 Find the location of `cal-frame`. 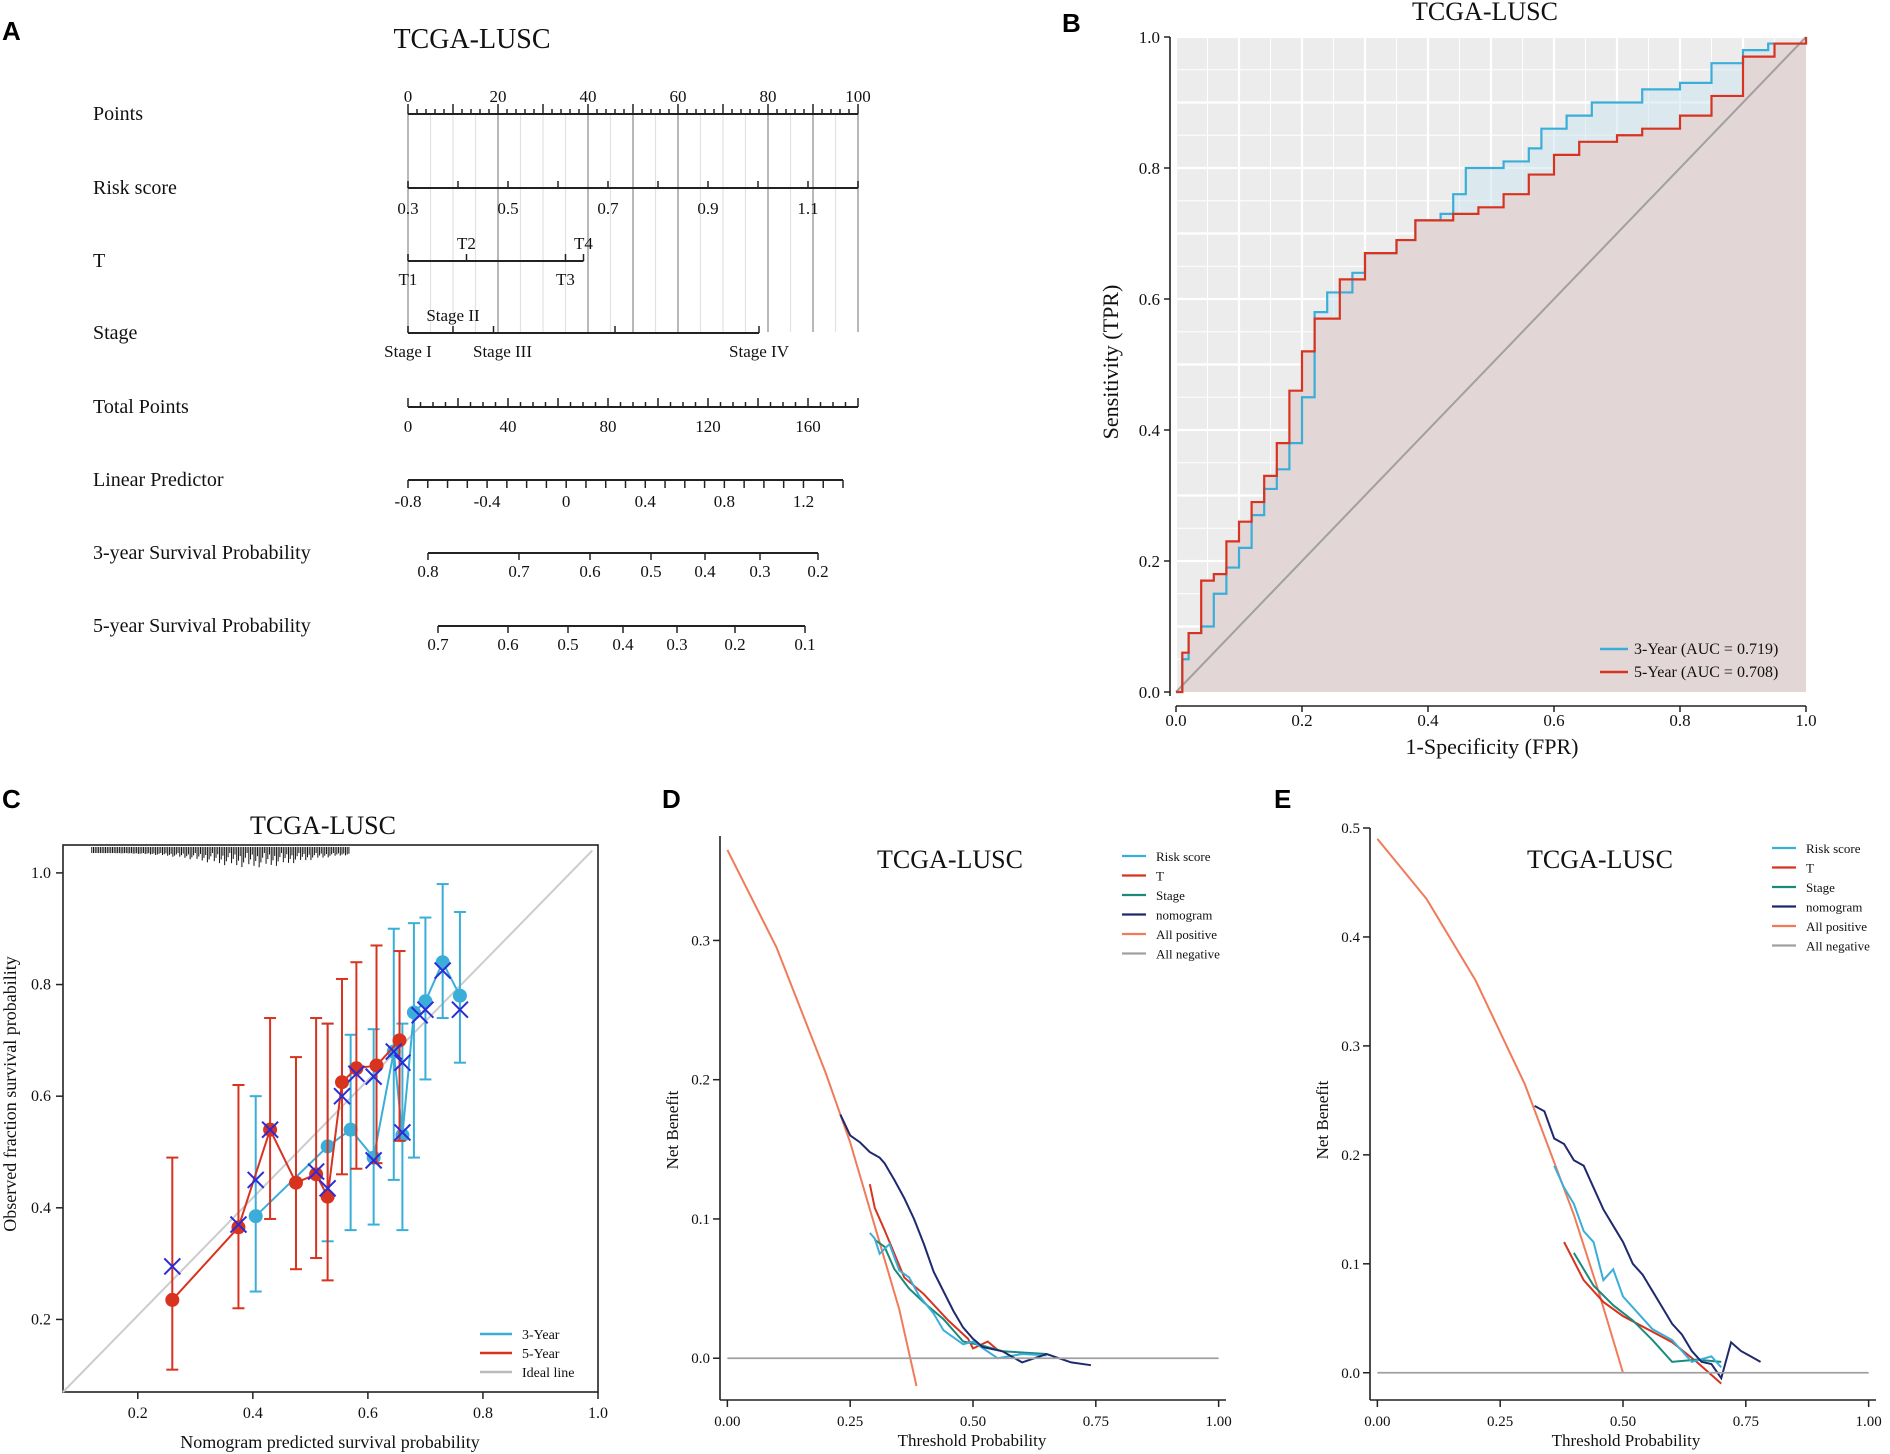

cal-frame is located at coordinates (330, 1118).